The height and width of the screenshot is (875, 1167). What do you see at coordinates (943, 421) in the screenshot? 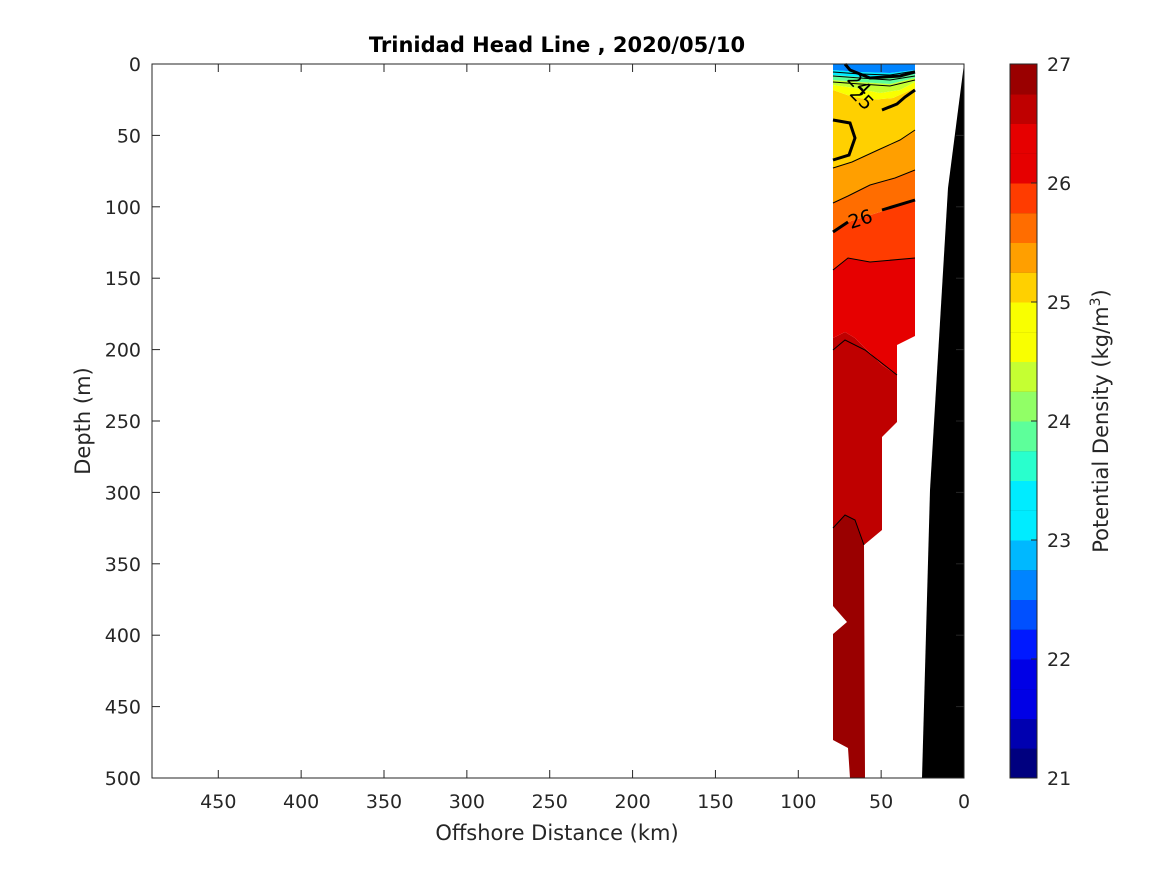
I see `bathymetry-seafloor` at bounding box center [943, 421].